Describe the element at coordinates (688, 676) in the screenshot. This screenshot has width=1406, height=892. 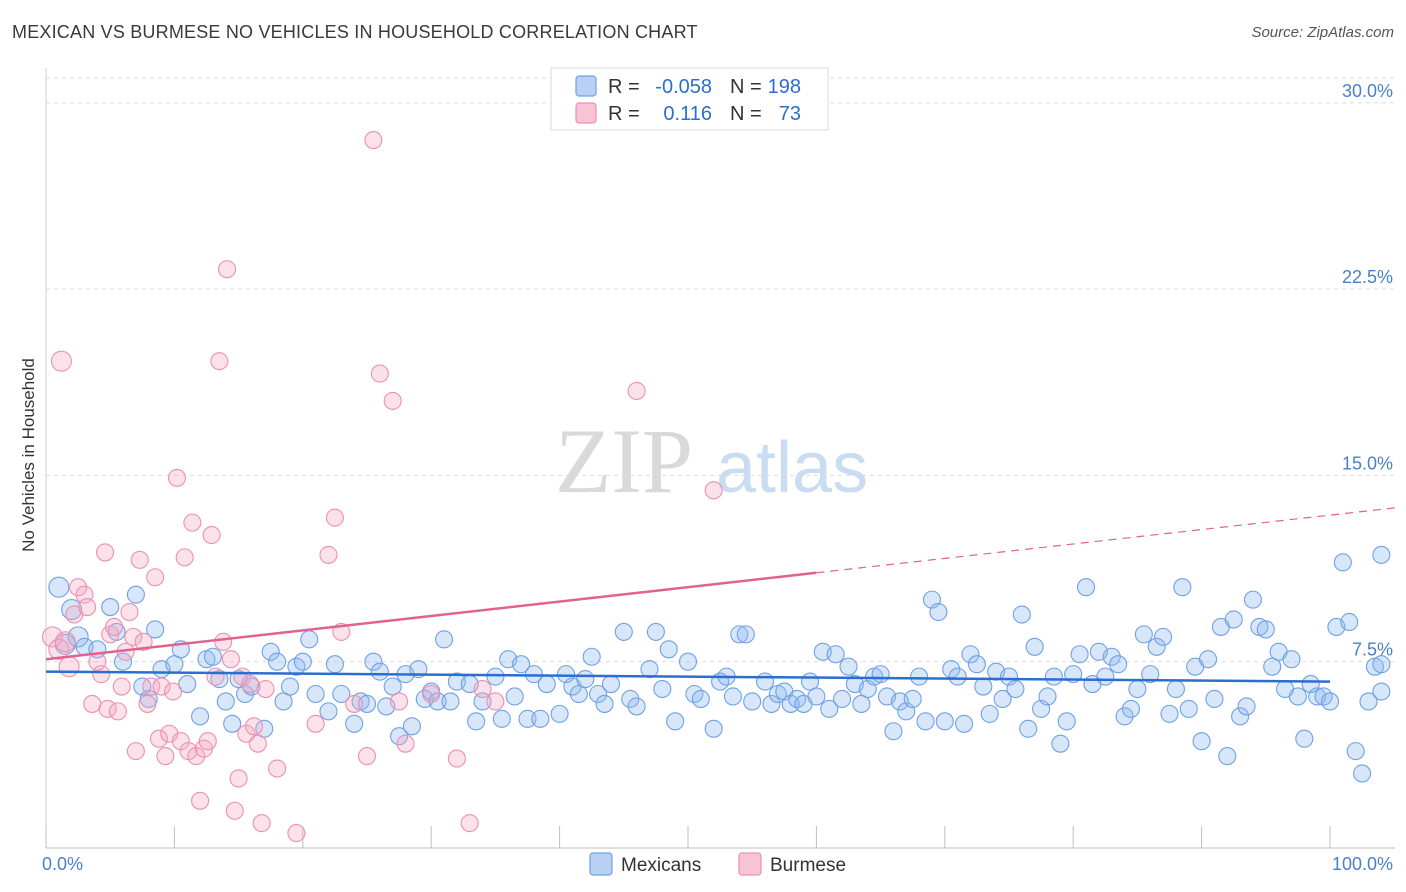
I see `trend-line-mexicans` at that location.